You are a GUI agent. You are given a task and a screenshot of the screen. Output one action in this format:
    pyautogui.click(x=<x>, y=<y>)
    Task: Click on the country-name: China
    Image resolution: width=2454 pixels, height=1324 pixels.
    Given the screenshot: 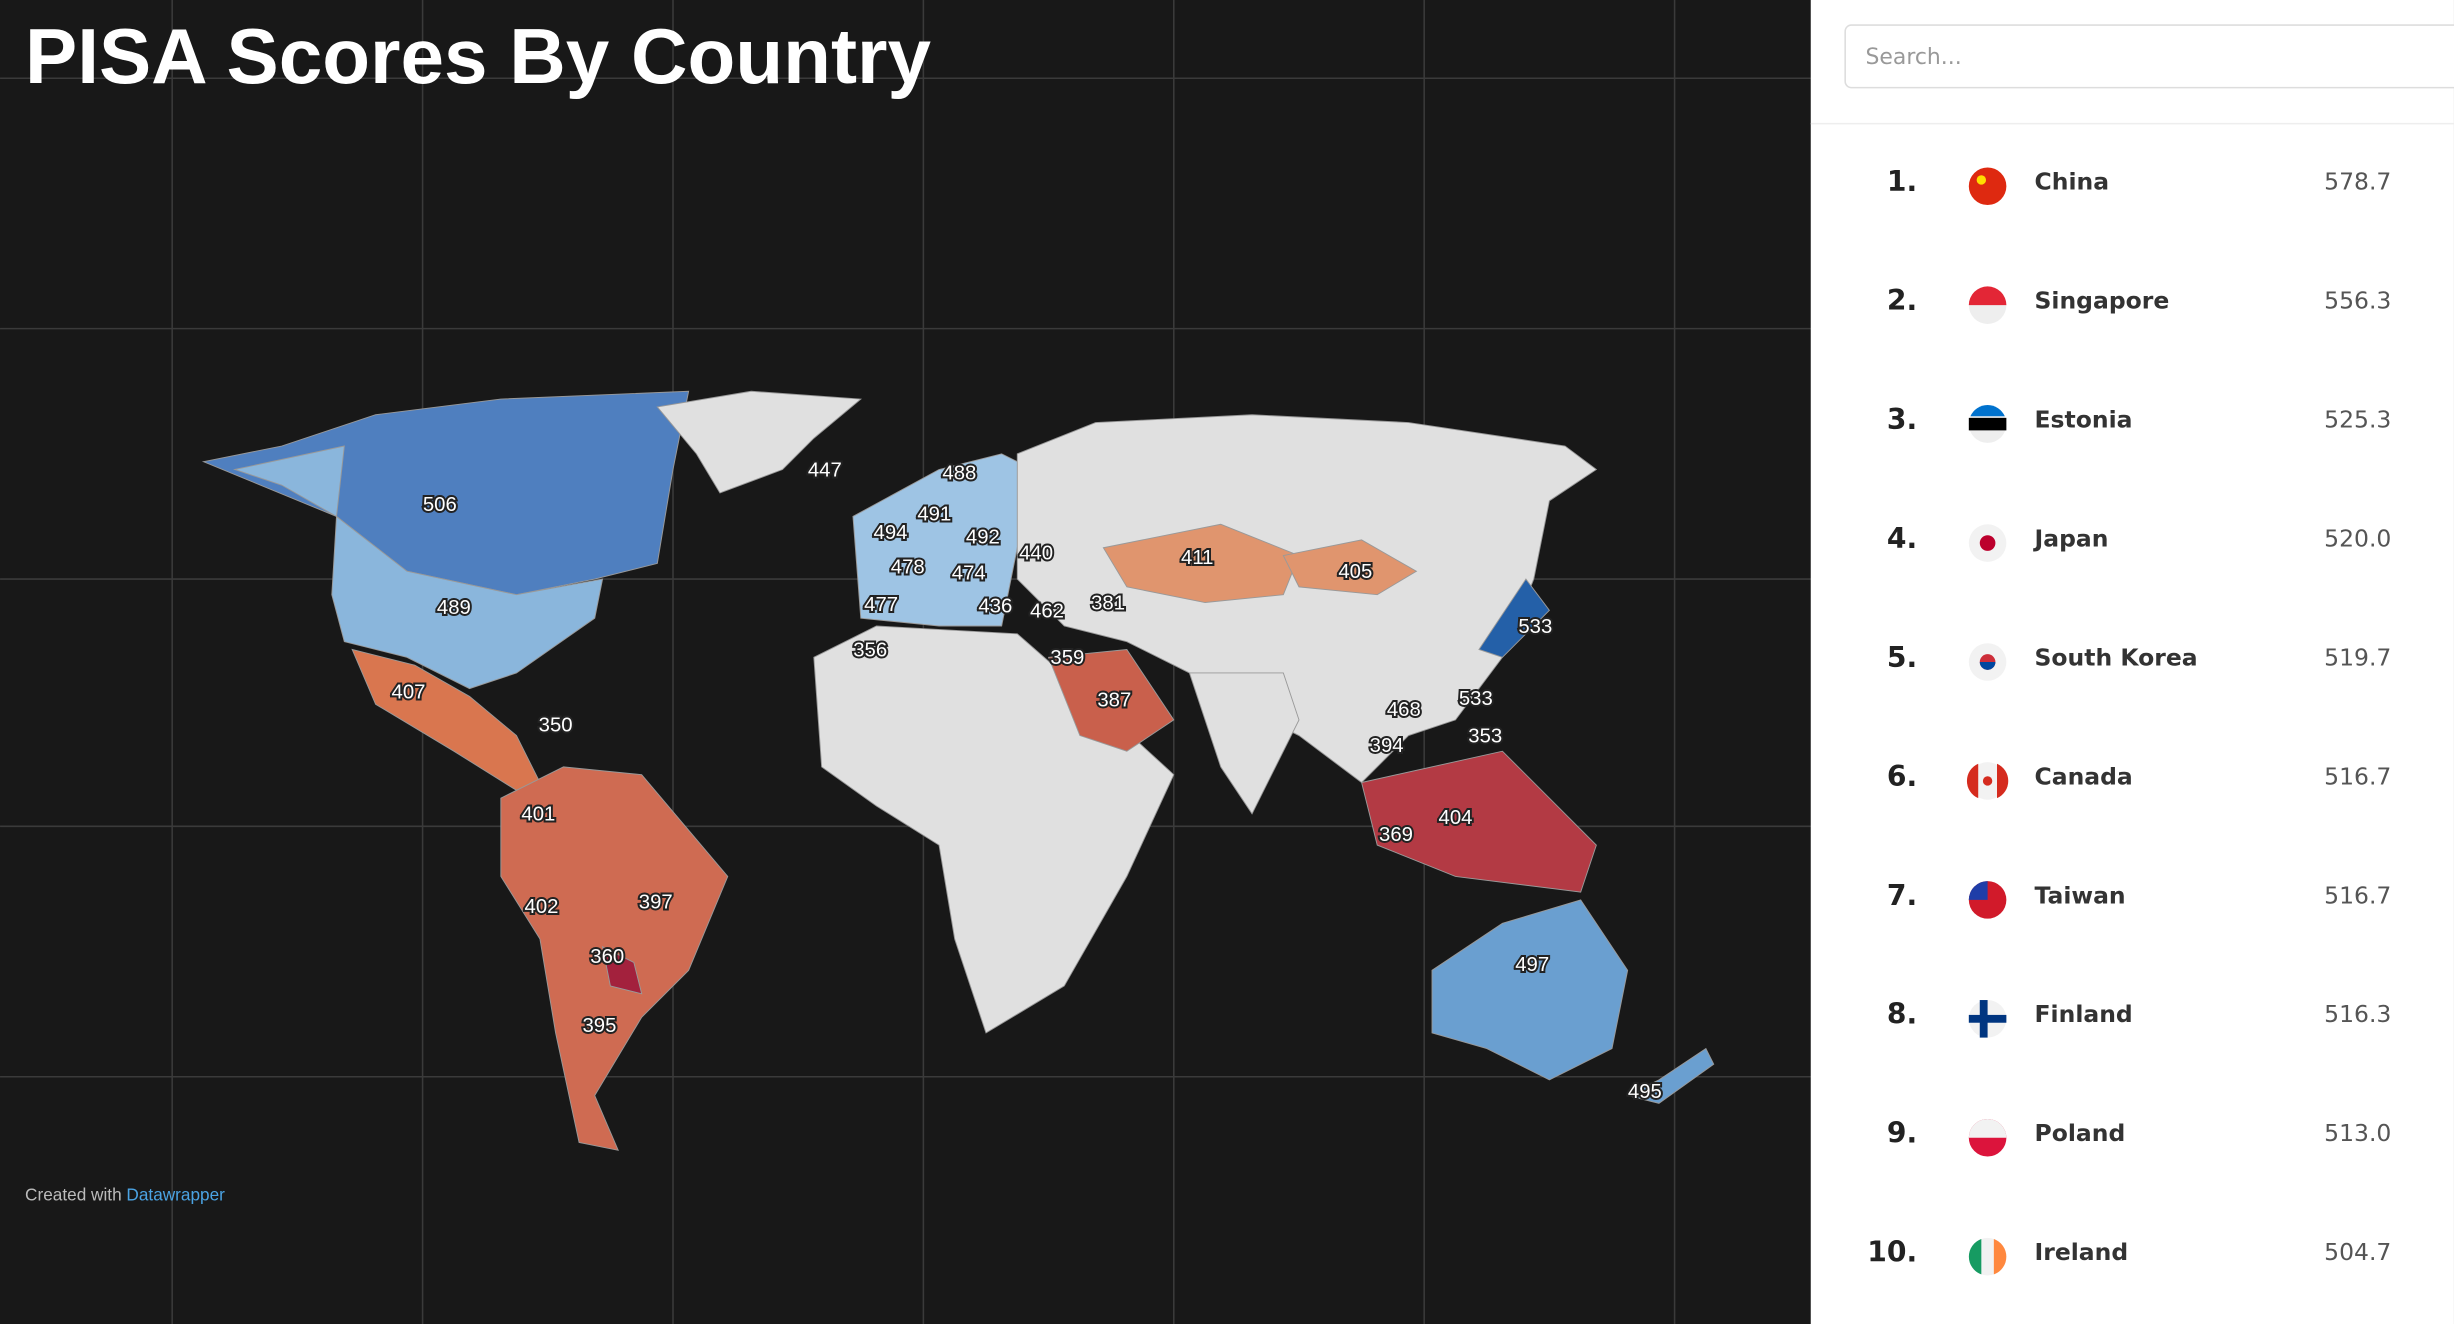 What is the action you would take?
    pyautogui.click(x=2072, y=182)
    